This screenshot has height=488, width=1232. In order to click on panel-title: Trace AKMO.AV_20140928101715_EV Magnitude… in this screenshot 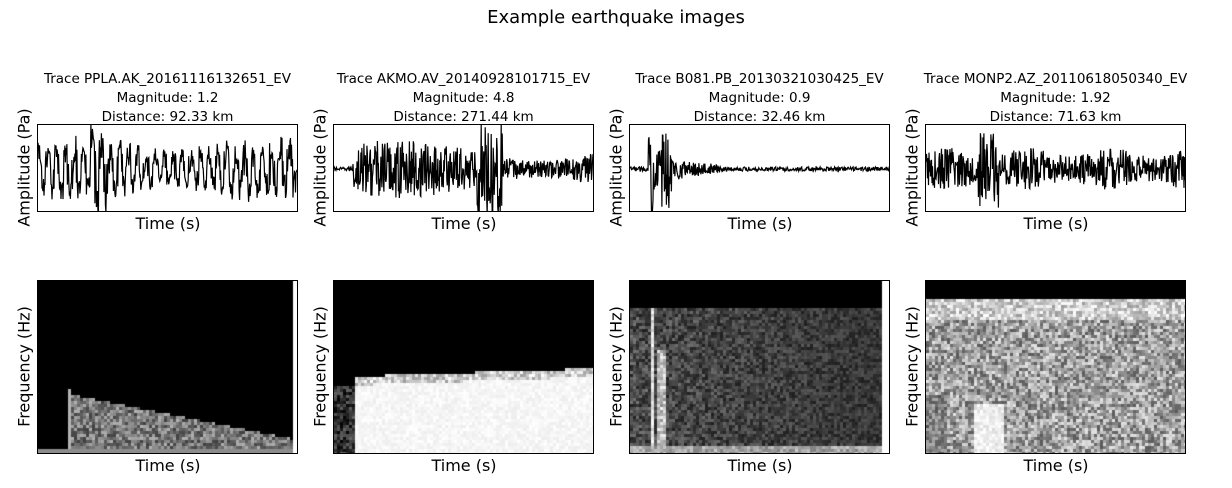, I will do `click(464, 98)`.